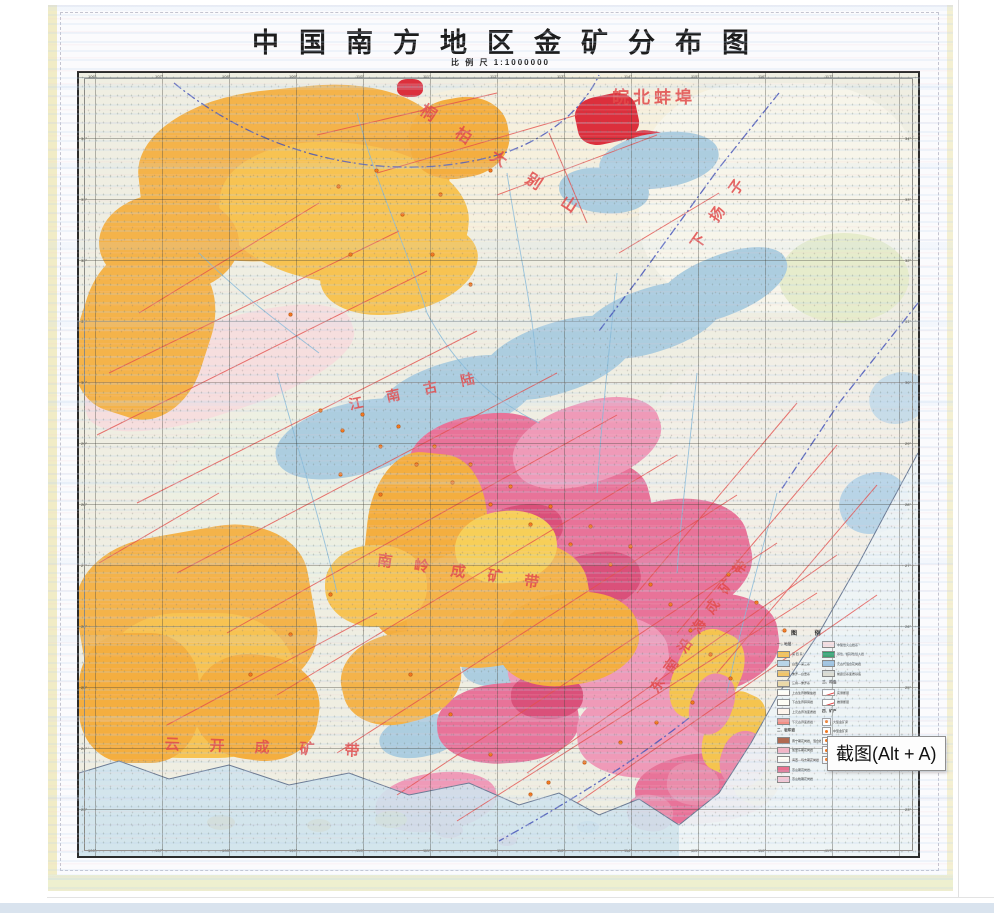 This screenshot has width=994, height=913. I want to click on legend-section-header: 一、地层, so click(784, 644).